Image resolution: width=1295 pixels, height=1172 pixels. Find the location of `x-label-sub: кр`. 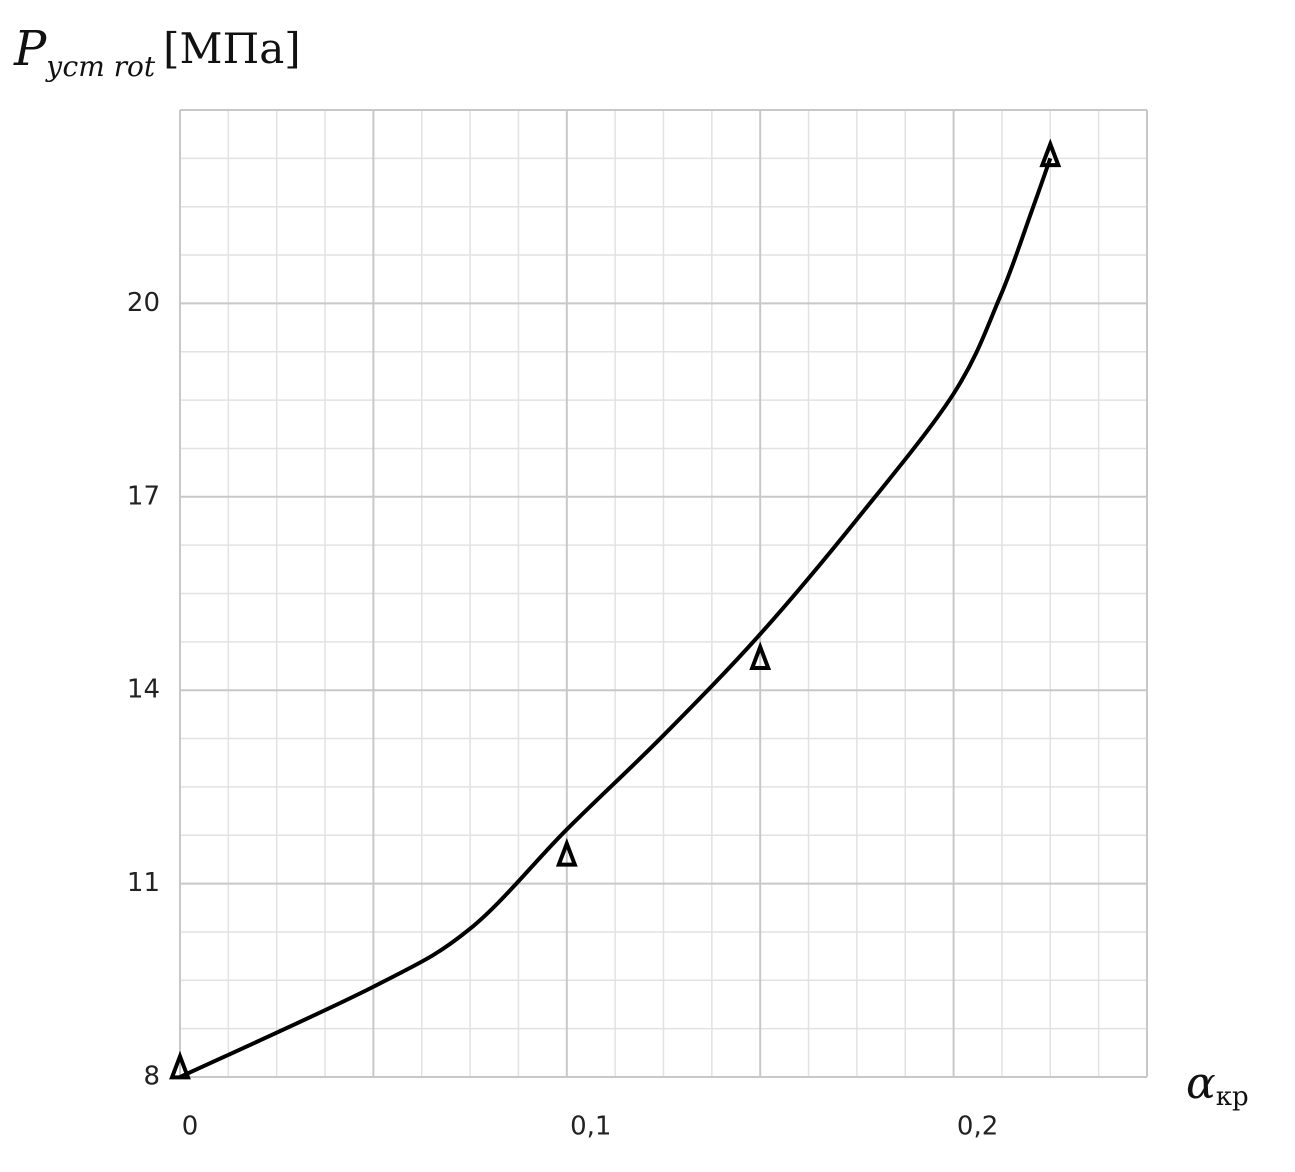

x-label-sub: кр is located at coordinates (1232, 1097).